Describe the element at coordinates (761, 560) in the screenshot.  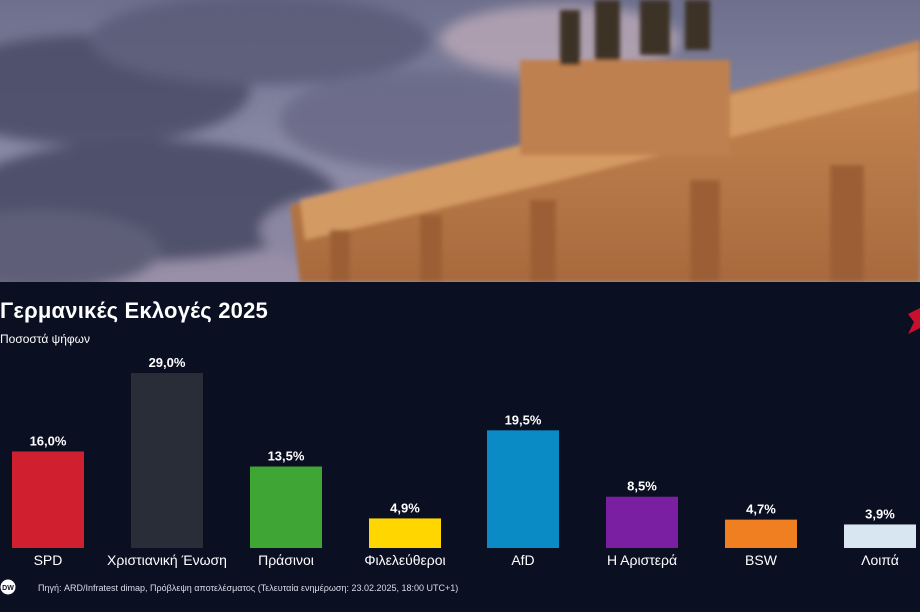
I see `category-label: BSW` at that location.